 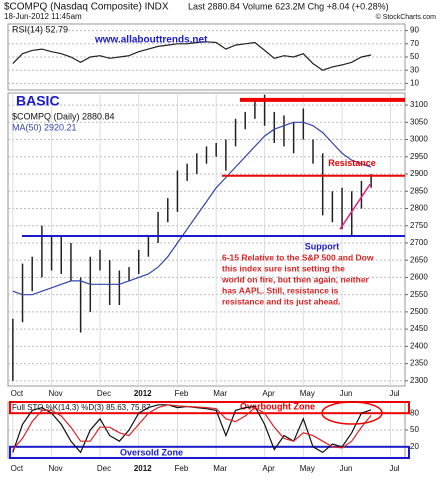 I want to click on y-tick-label: 2950, so click(x=419, y=156).